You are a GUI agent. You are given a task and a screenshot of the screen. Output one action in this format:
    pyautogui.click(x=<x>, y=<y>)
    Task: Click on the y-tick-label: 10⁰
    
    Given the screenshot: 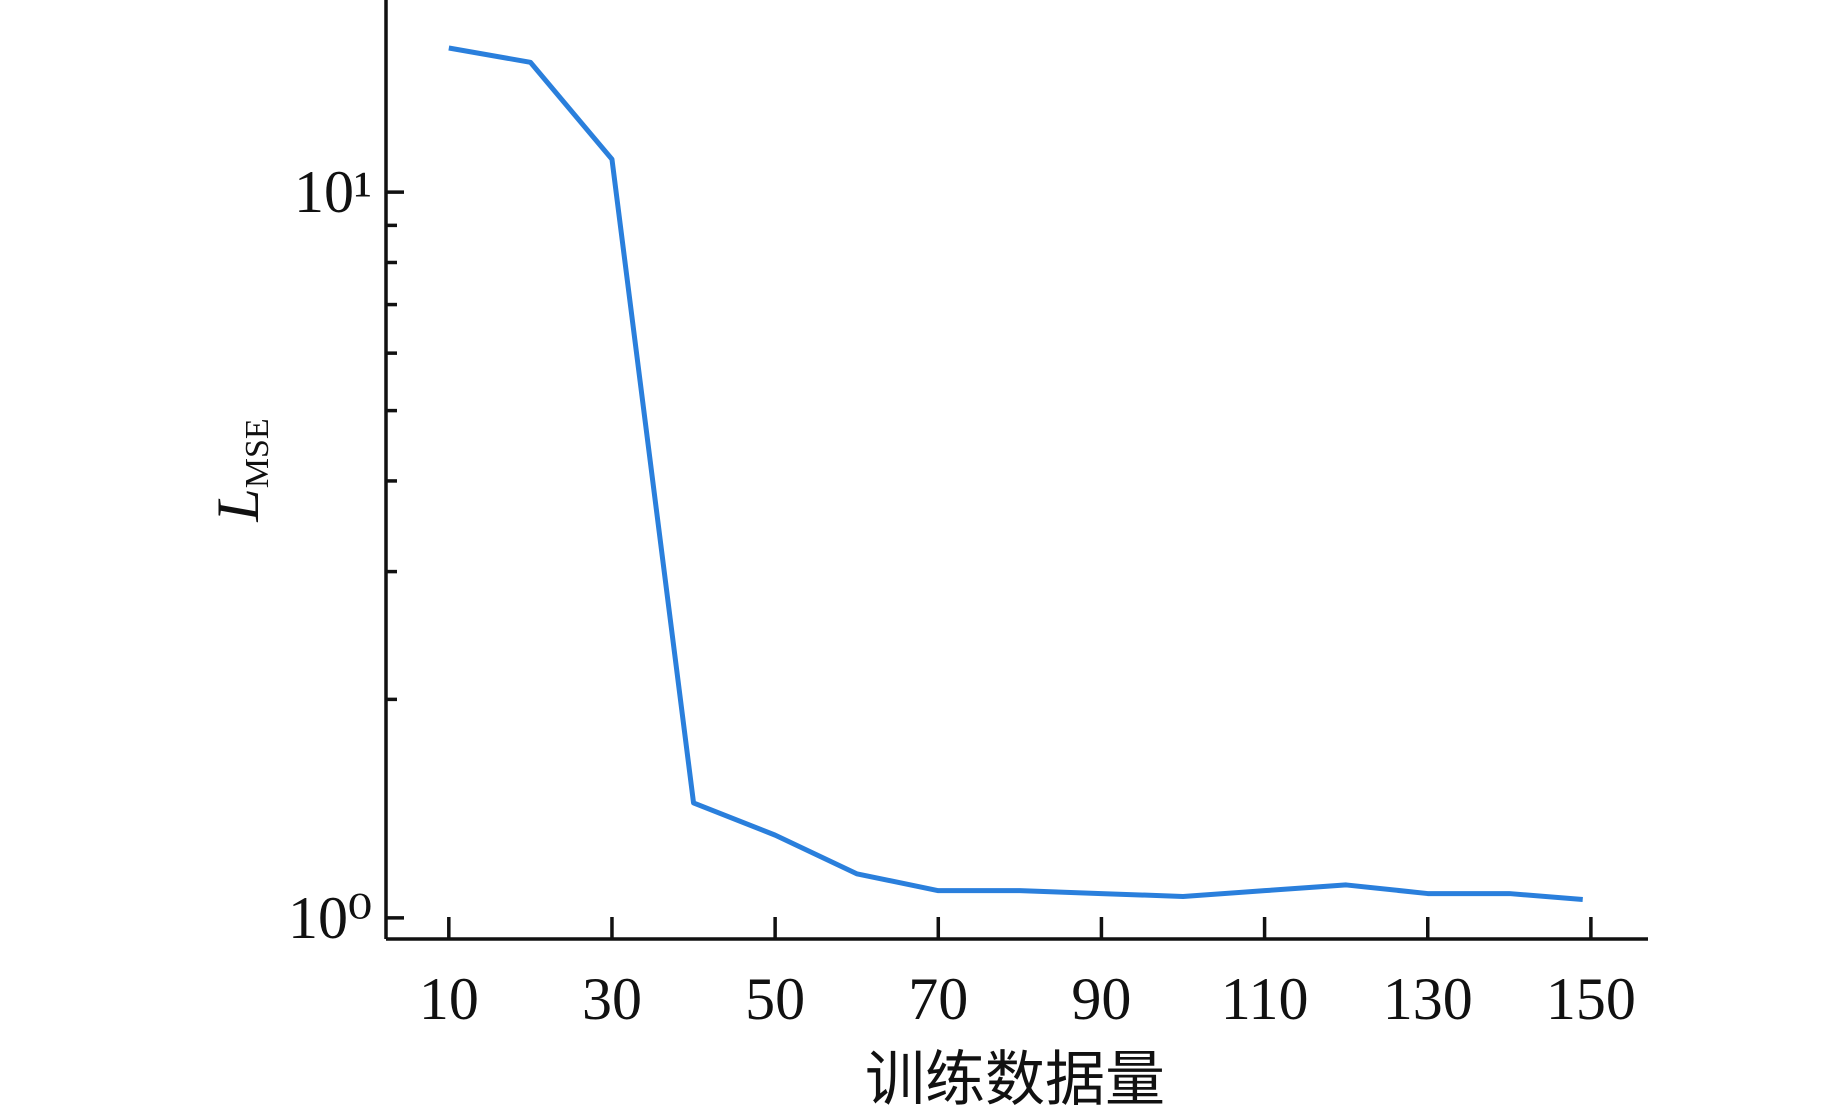 What is the action you would take?
    pyautogui.click(x=330, y=918)
    